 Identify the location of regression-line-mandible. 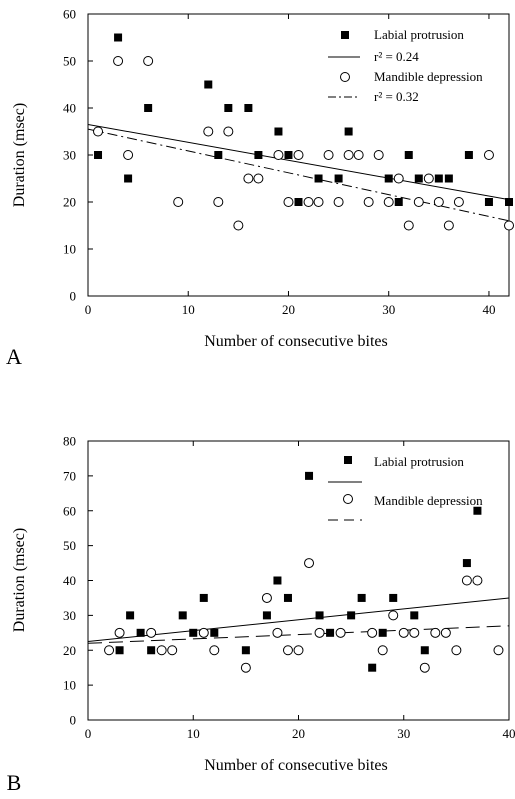
(298, 175).